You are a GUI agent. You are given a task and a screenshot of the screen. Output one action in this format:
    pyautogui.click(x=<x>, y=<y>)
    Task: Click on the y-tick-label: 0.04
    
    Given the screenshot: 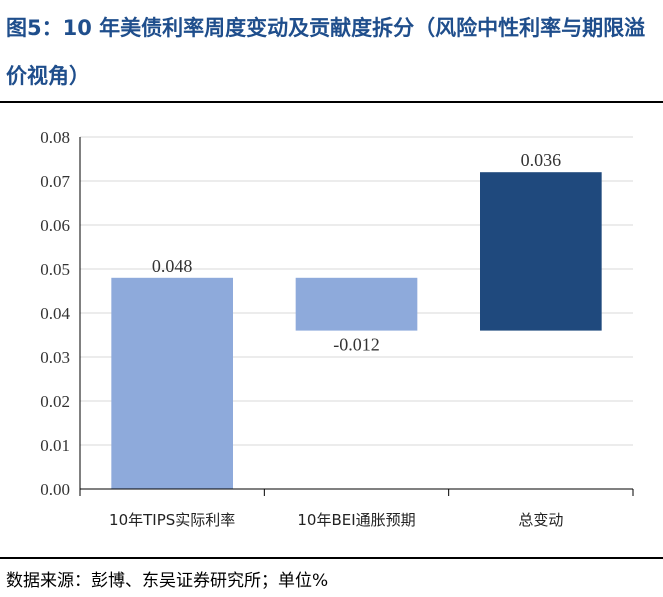 What is the action you would take?
    pyautogui.click(x=55, y=313)
    